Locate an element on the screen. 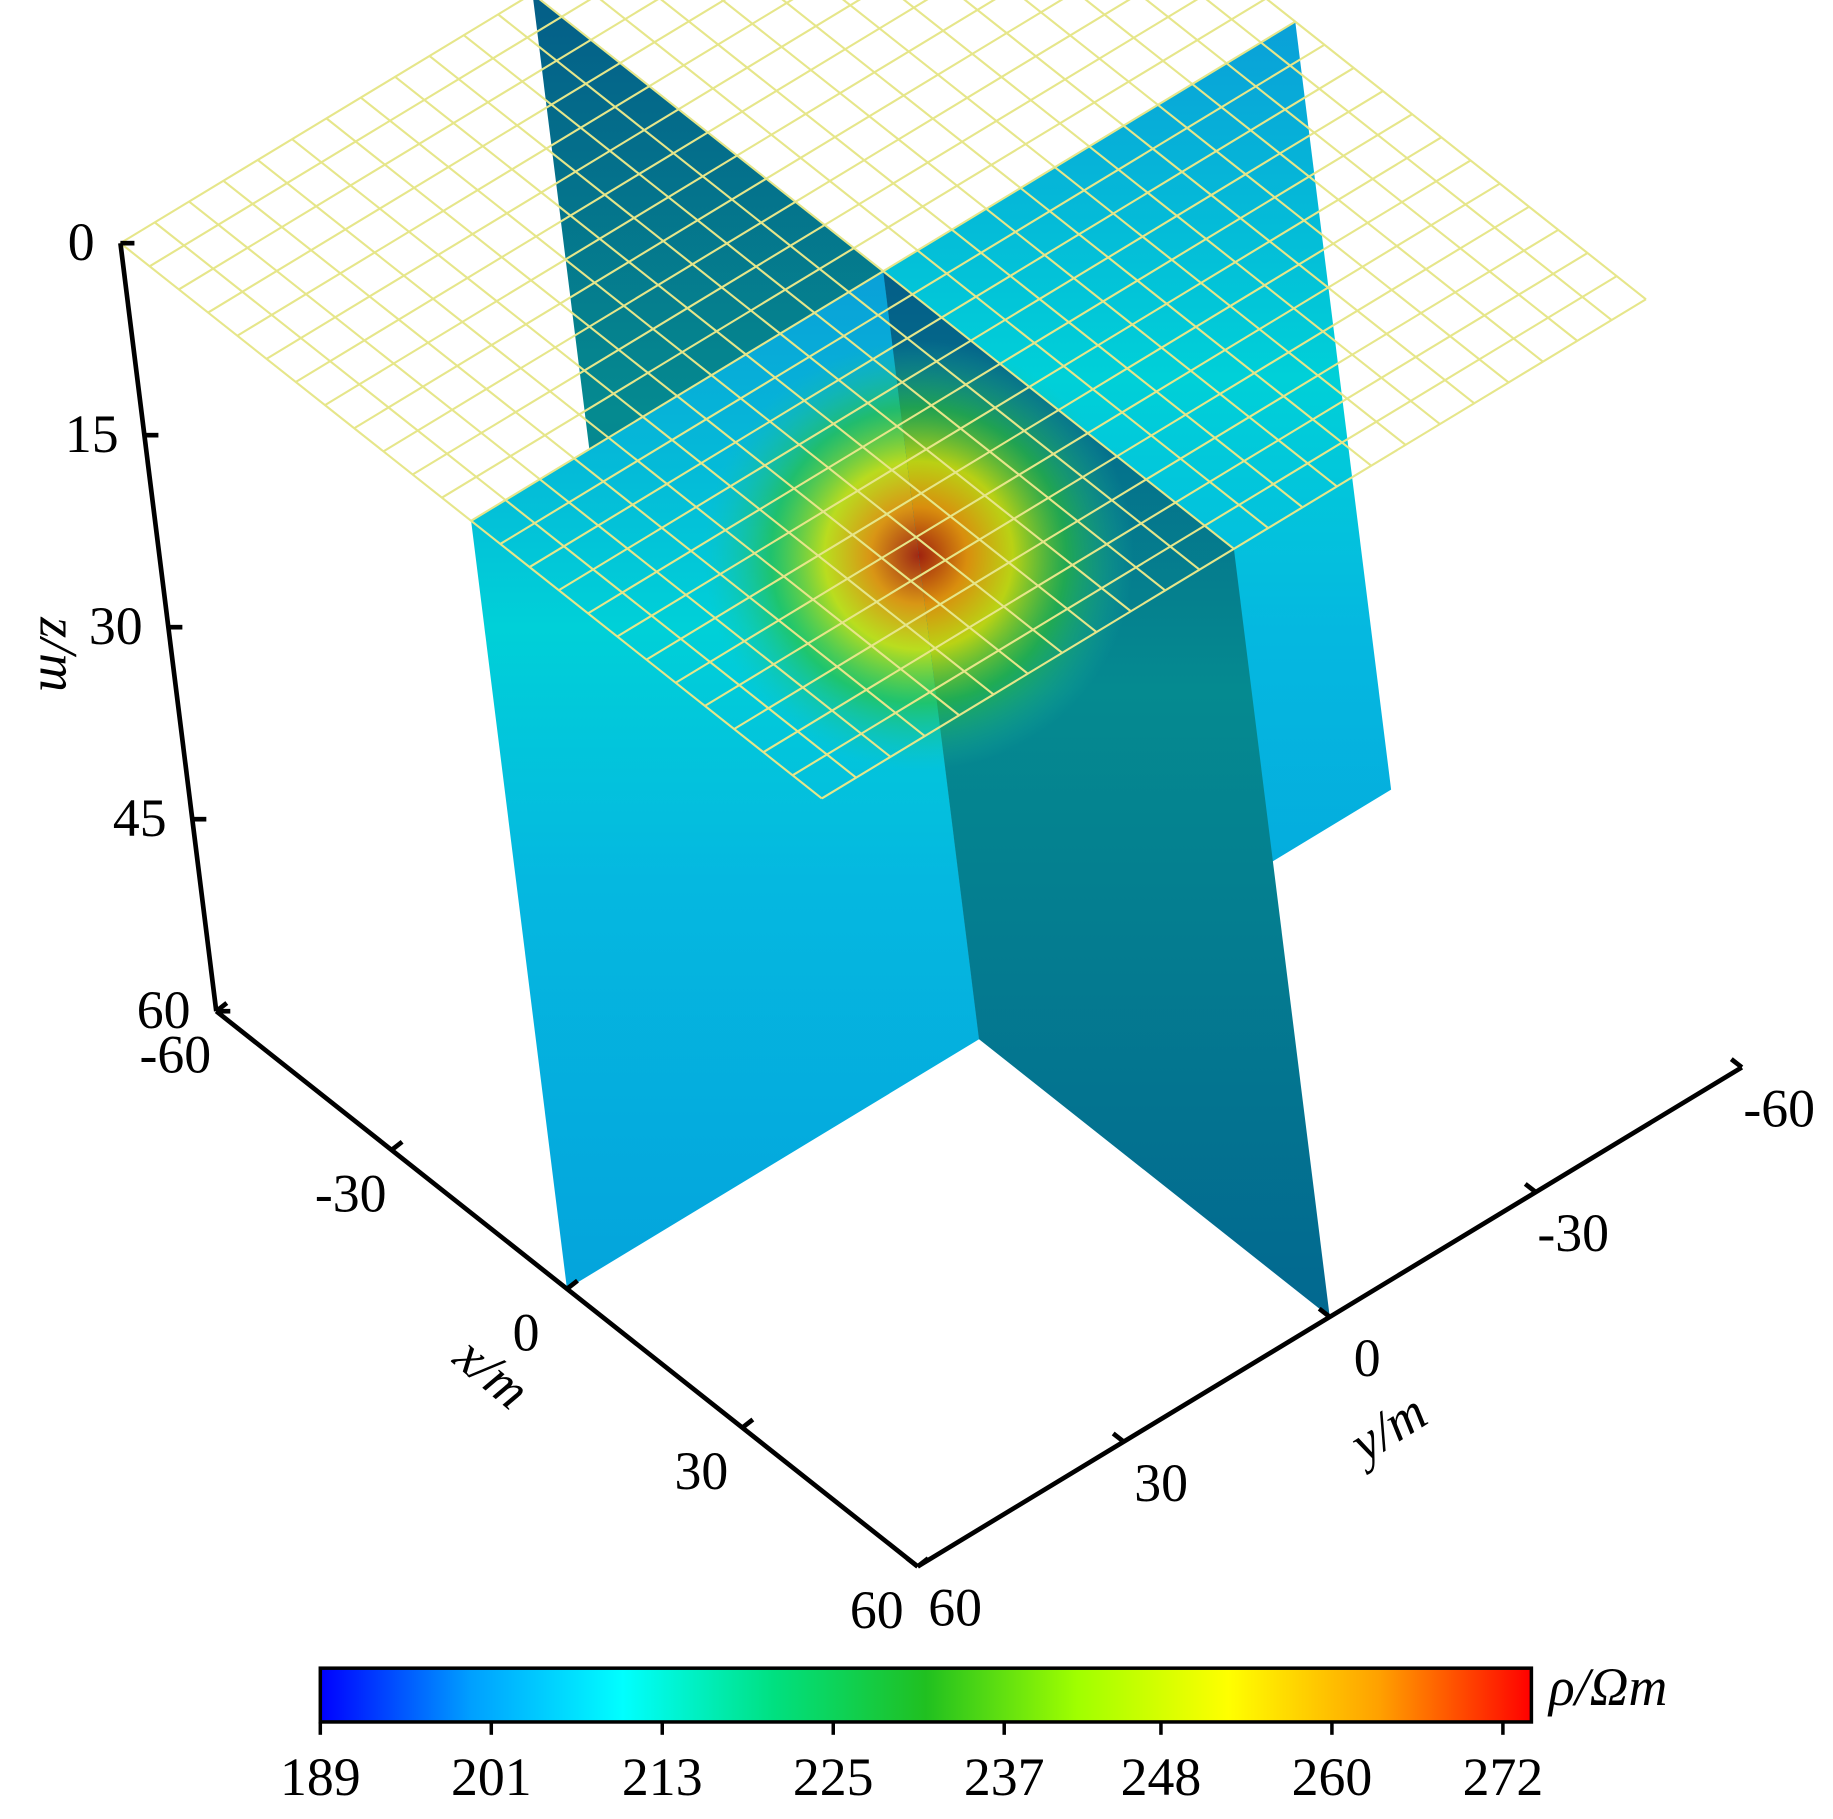 The width and height of the screenshot is (1833, 1819). y-tick-label: 0 is located at coordinates (1367, 1358).